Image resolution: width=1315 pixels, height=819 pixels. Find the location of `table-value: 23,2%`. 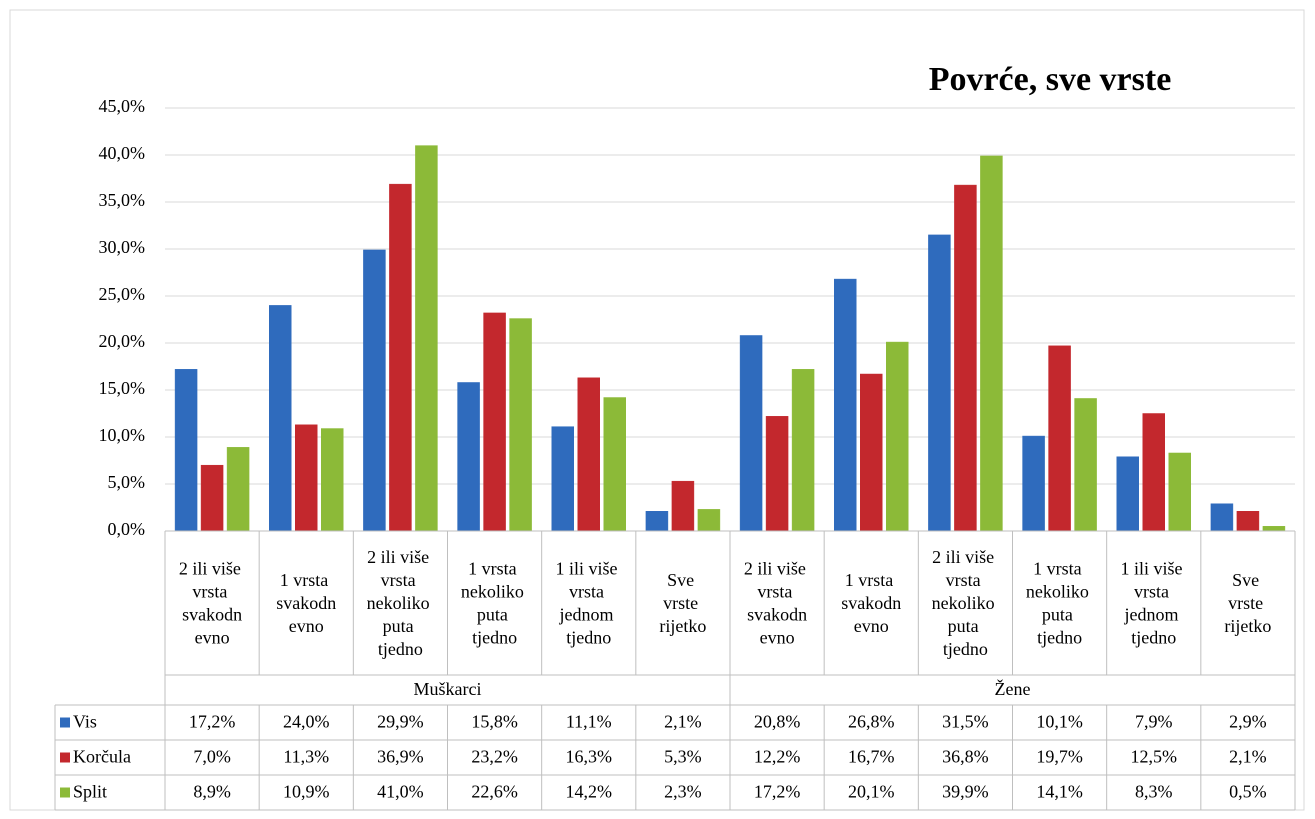

table-value: 23,2% is located at coordinates (494, 757).